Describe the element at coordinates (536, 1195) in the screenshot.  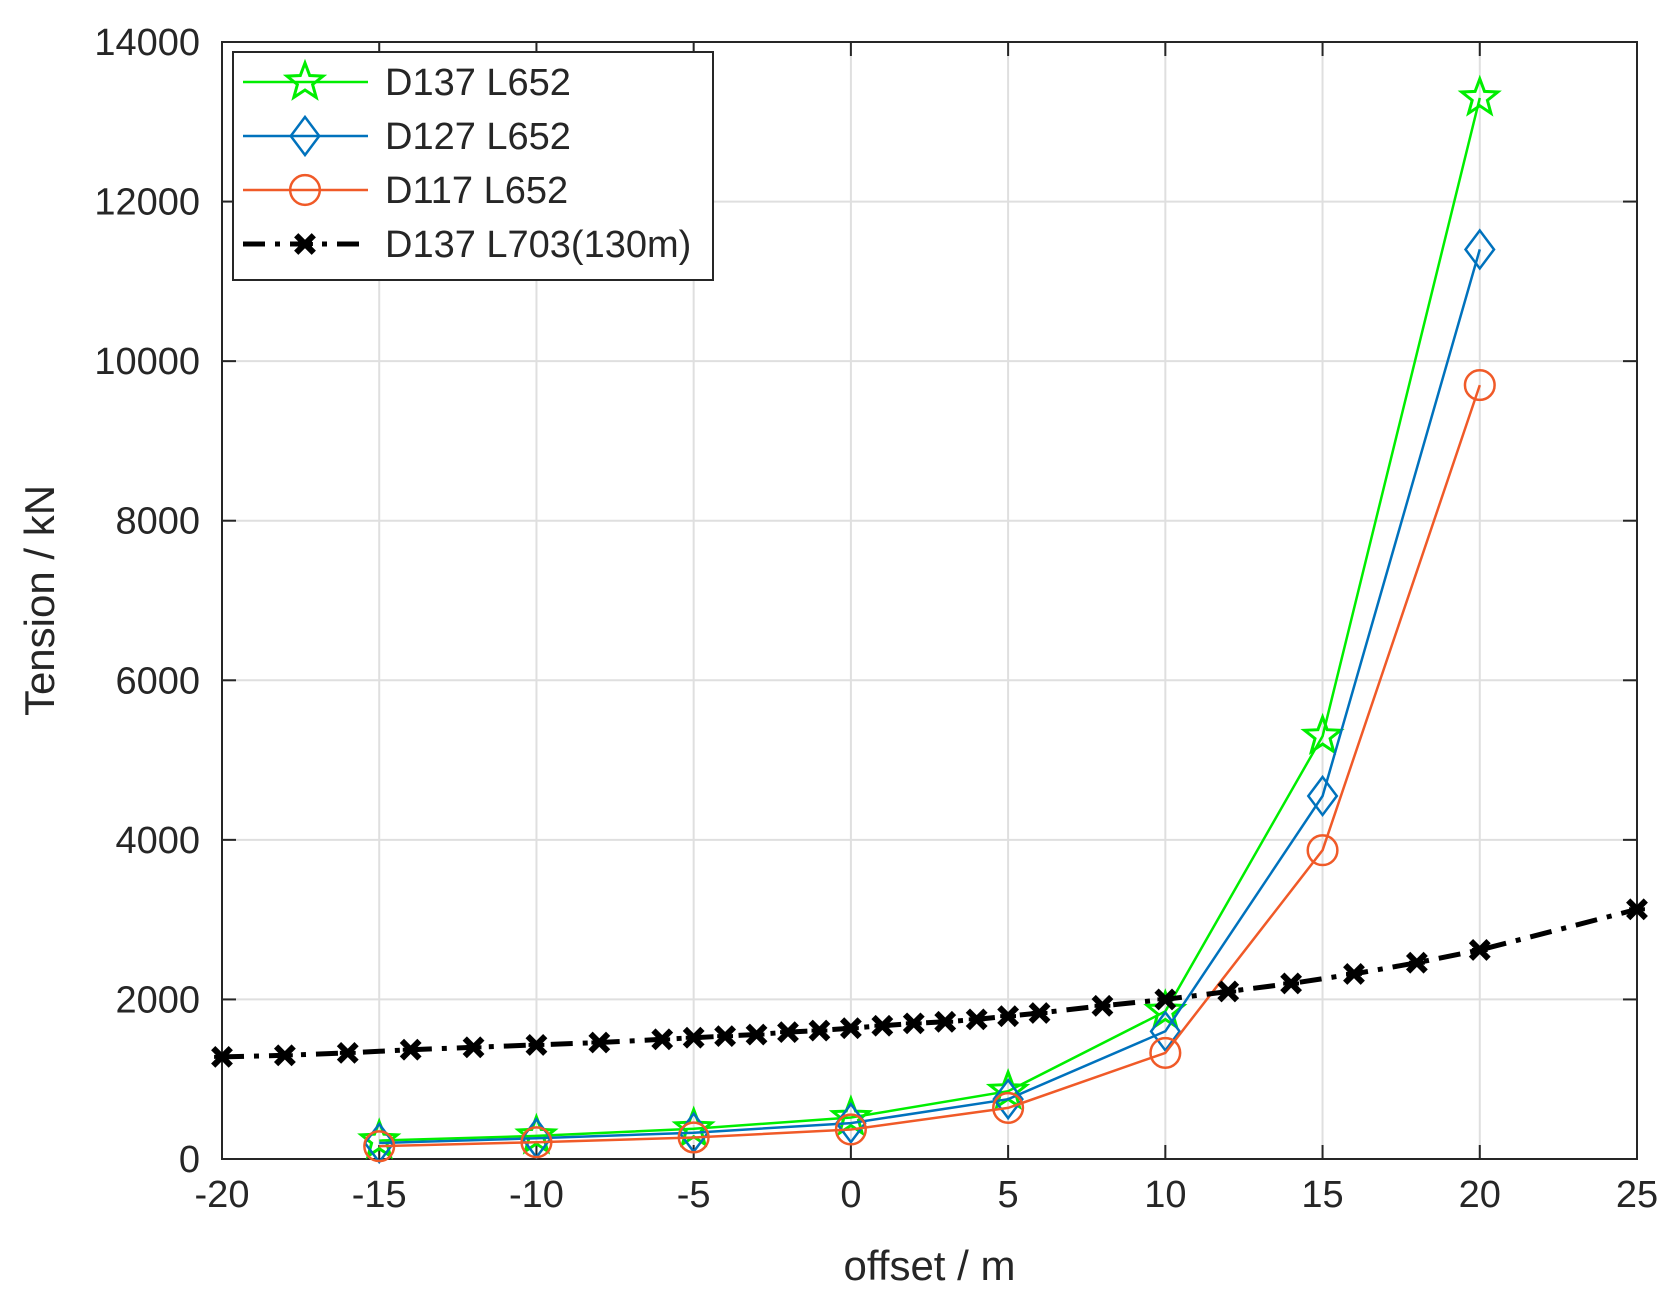
I see `x-tick-label: -10` at that location.